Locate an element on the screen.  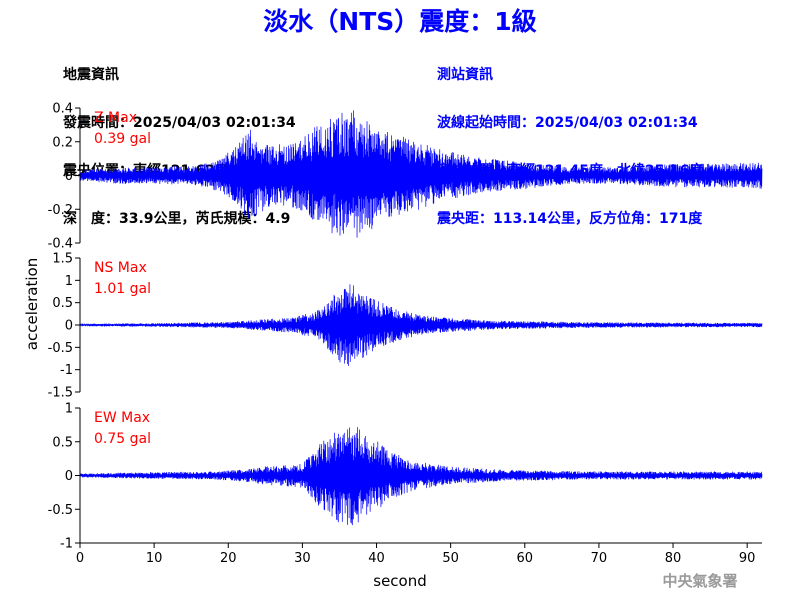
y-tick-label-ns: -0.5 is located at coordinates (60, 348).